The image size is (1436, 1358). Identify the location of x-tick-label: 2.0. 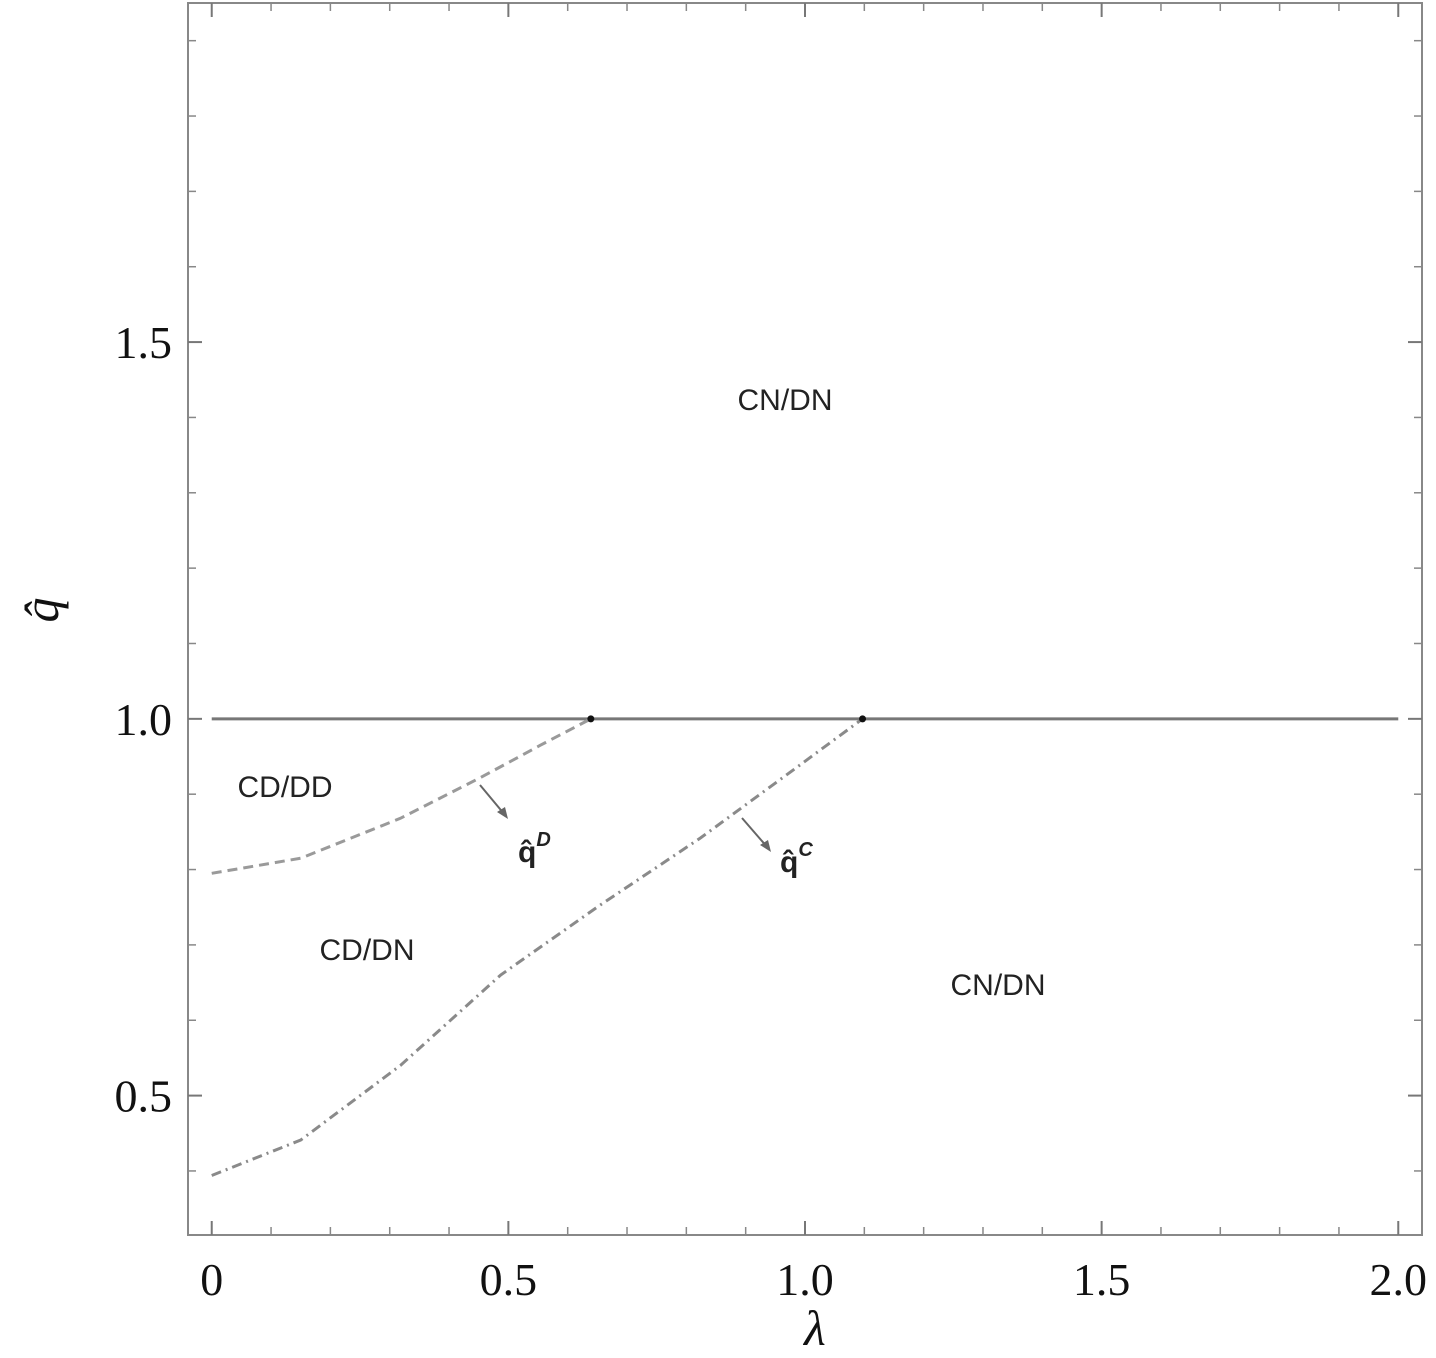
(1399, 1279).